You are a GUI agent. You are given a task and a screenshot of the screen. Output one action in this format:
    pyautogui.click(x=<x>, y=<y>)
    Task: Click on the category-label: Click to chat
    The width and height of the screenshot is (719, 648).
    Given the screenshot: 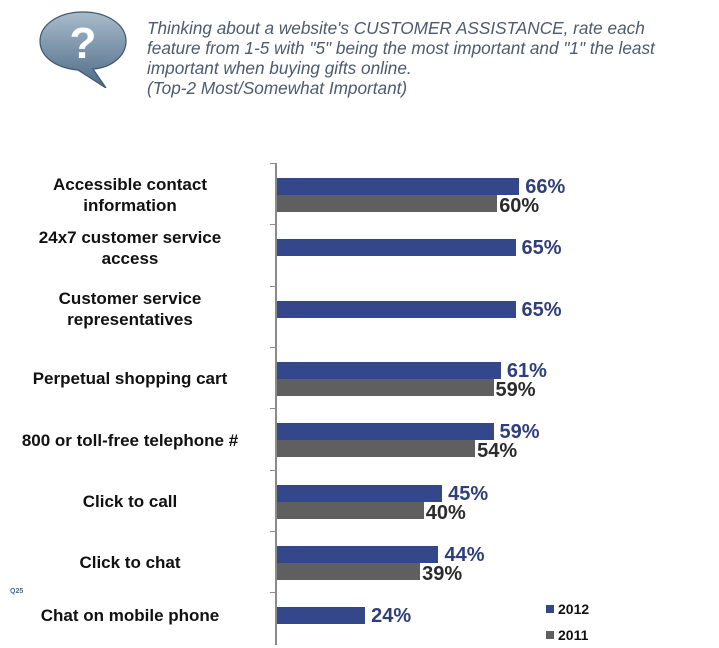 What is the action you would take?
    pyautogui.click(x=130, y=562)
    